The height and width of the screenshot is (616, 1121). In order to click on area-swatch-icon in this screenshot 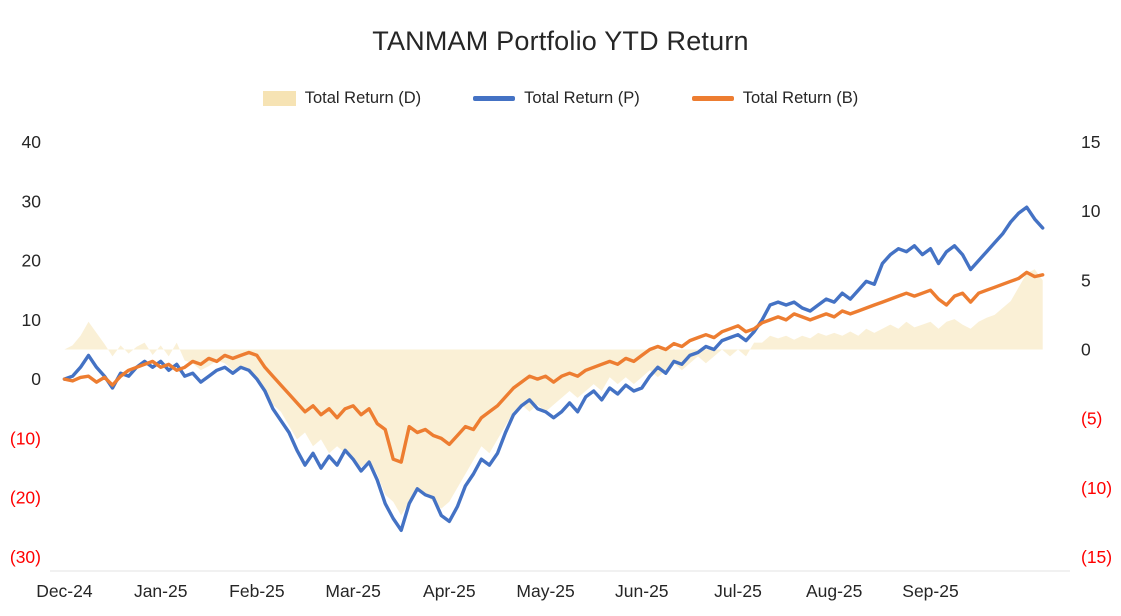, I will do `click(279, 98)`.